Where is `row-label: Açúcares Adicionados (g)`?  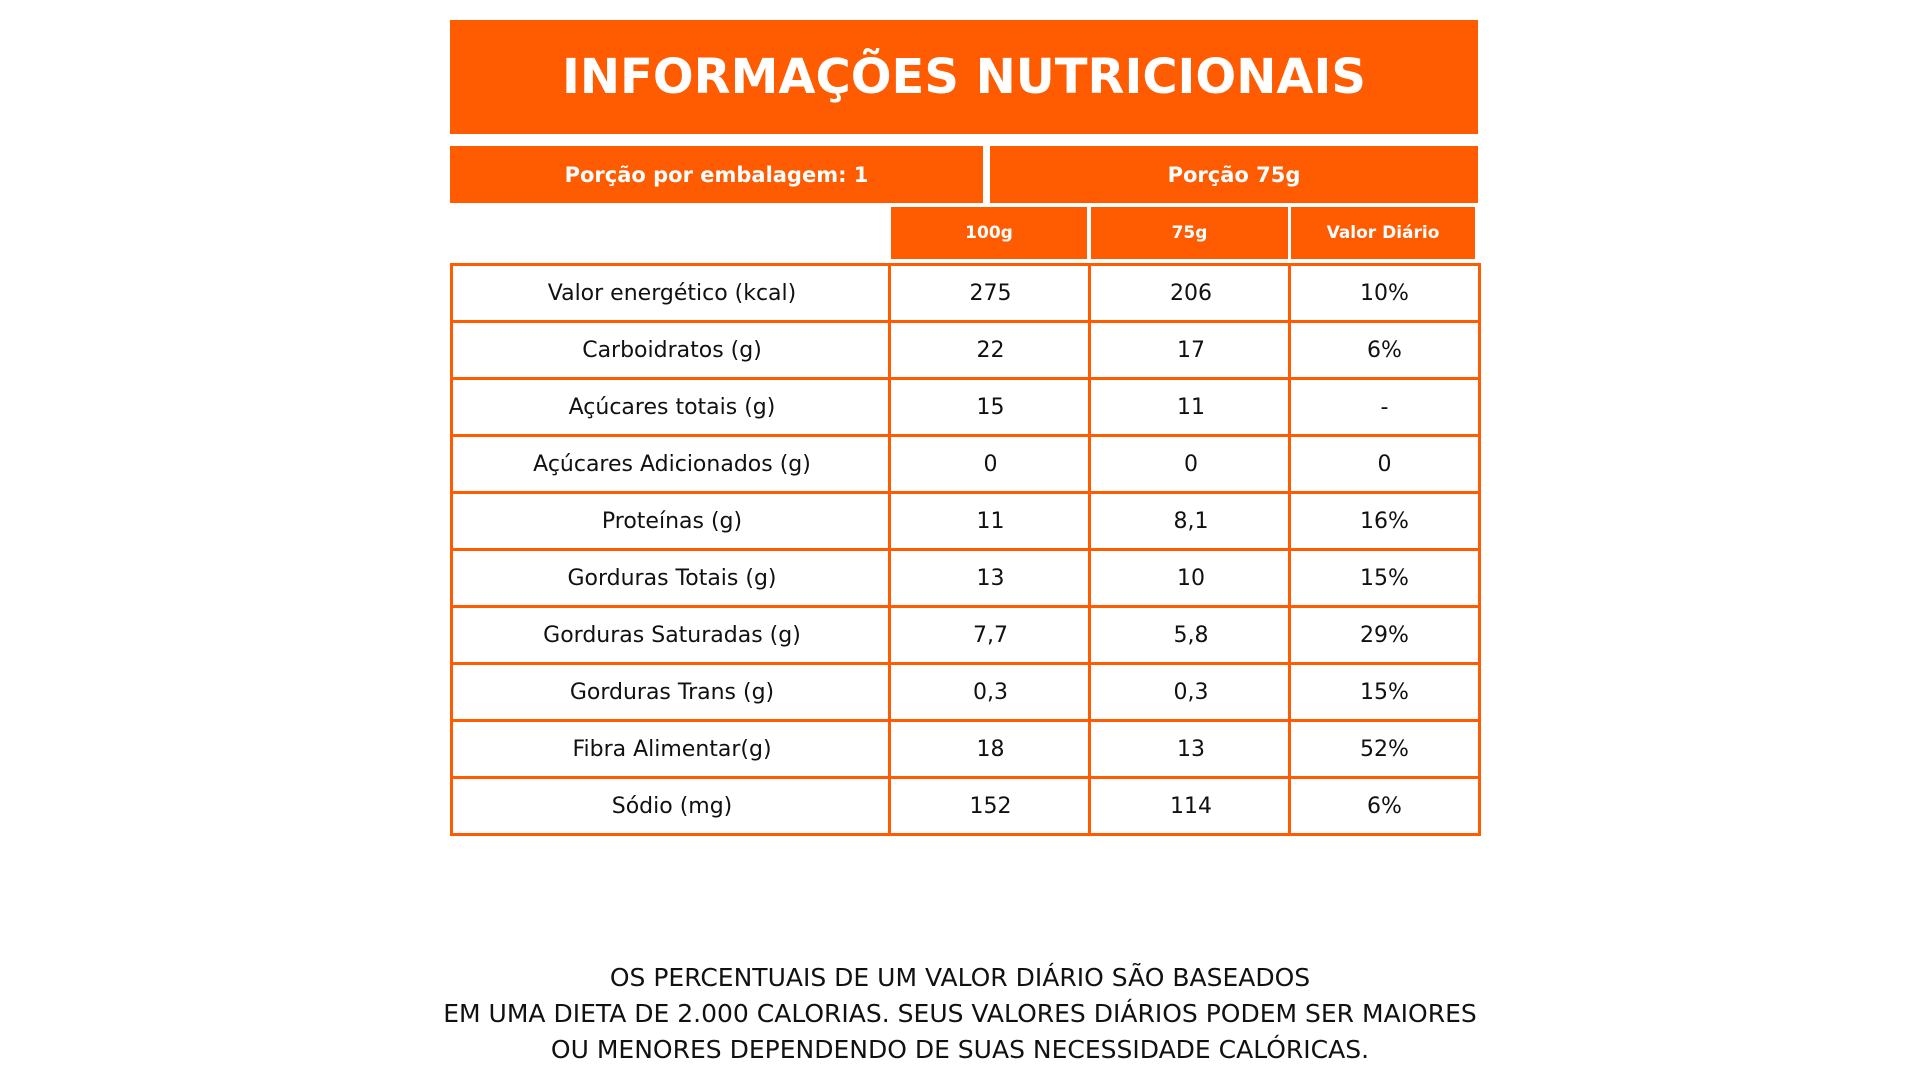 row-label: Açúcares Adicionados (g) is located at coordinates (672, 464).